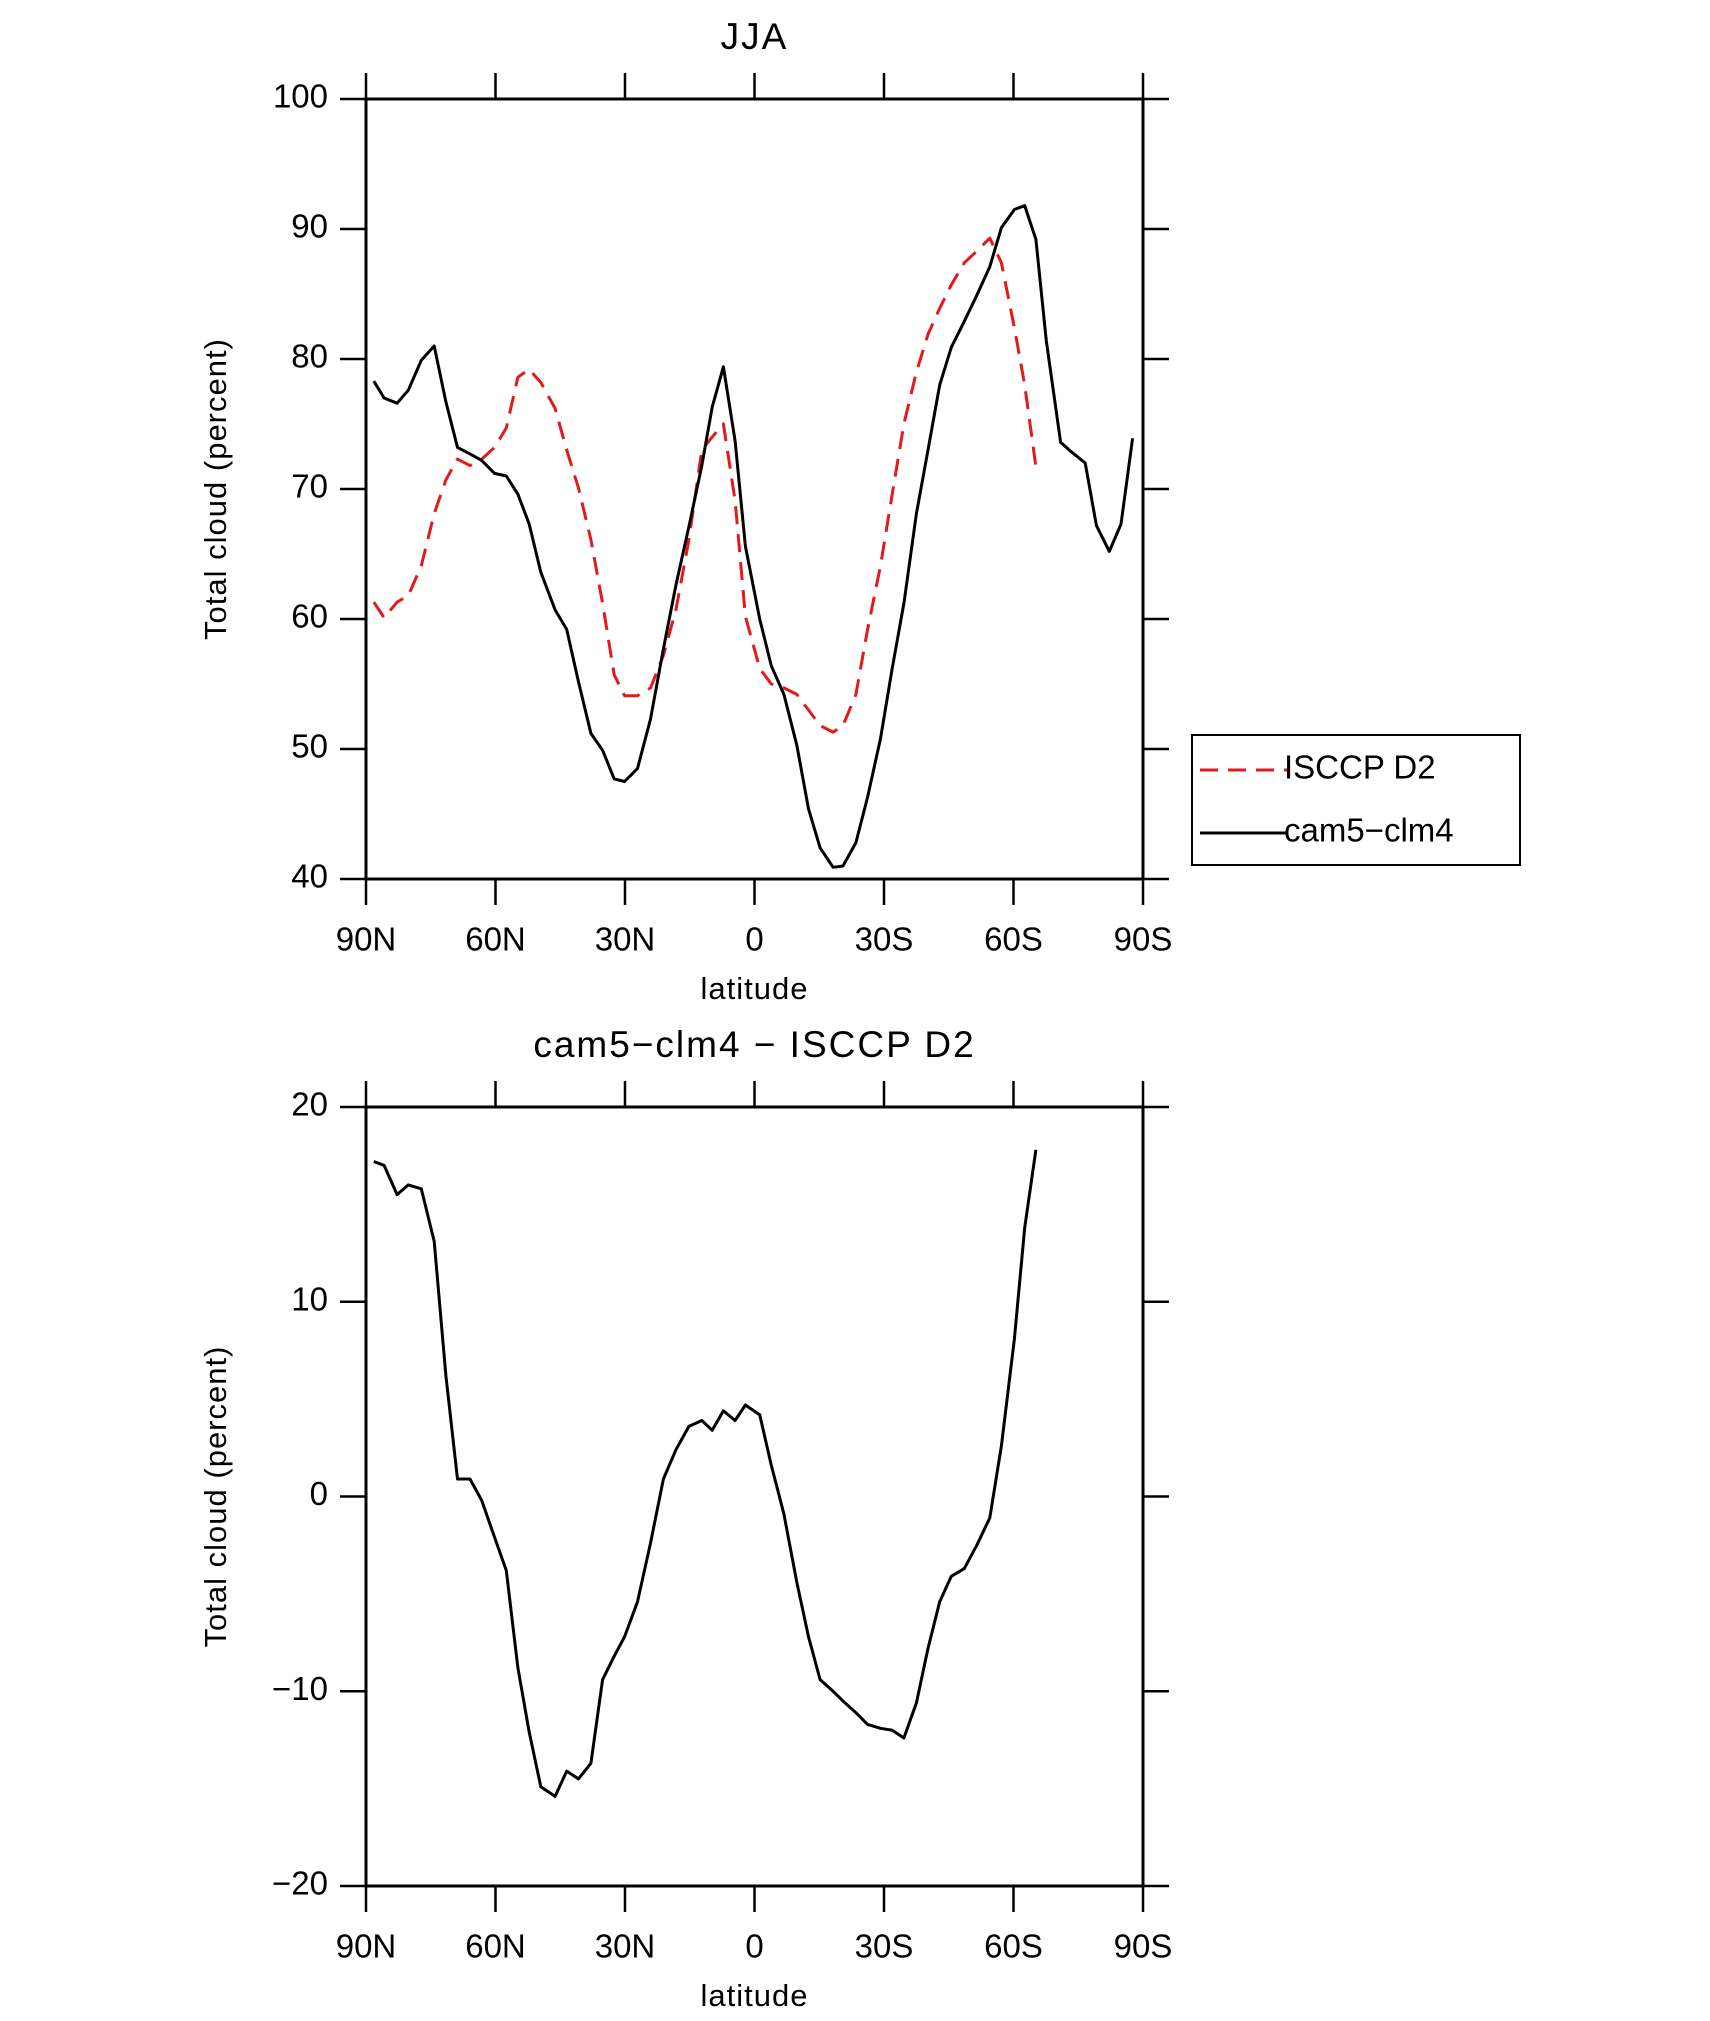  What do you see at coordinates (319, 1493) in the screenshot?
I see `y-tick-label: 0` at bounding box center [319, 1493].